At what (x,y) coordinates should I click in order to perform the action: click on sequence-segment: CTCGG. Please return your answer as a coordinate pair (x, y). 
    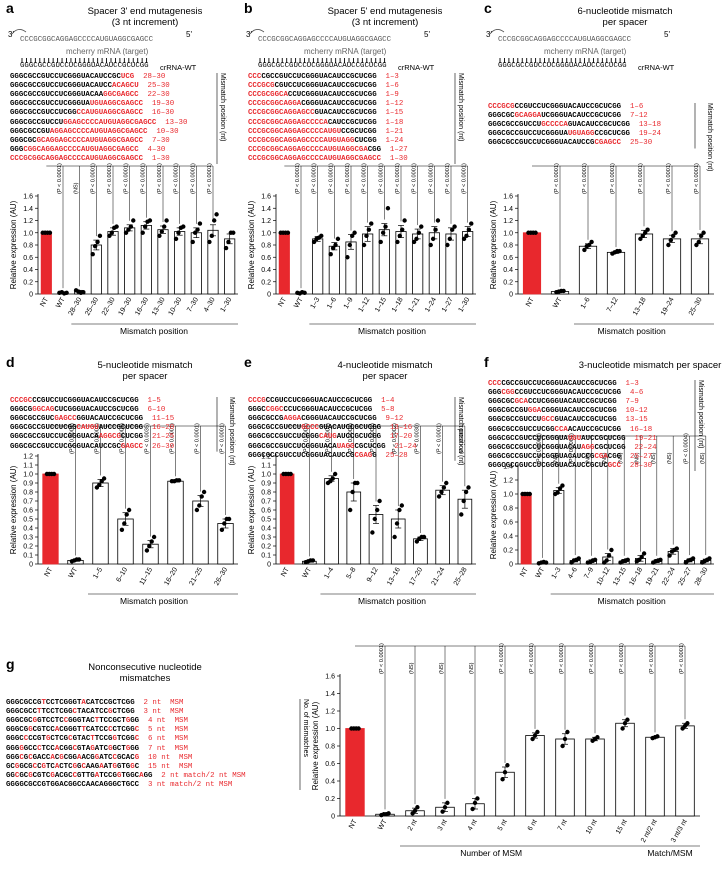
    Looking at the image, I should click on (123, 712).